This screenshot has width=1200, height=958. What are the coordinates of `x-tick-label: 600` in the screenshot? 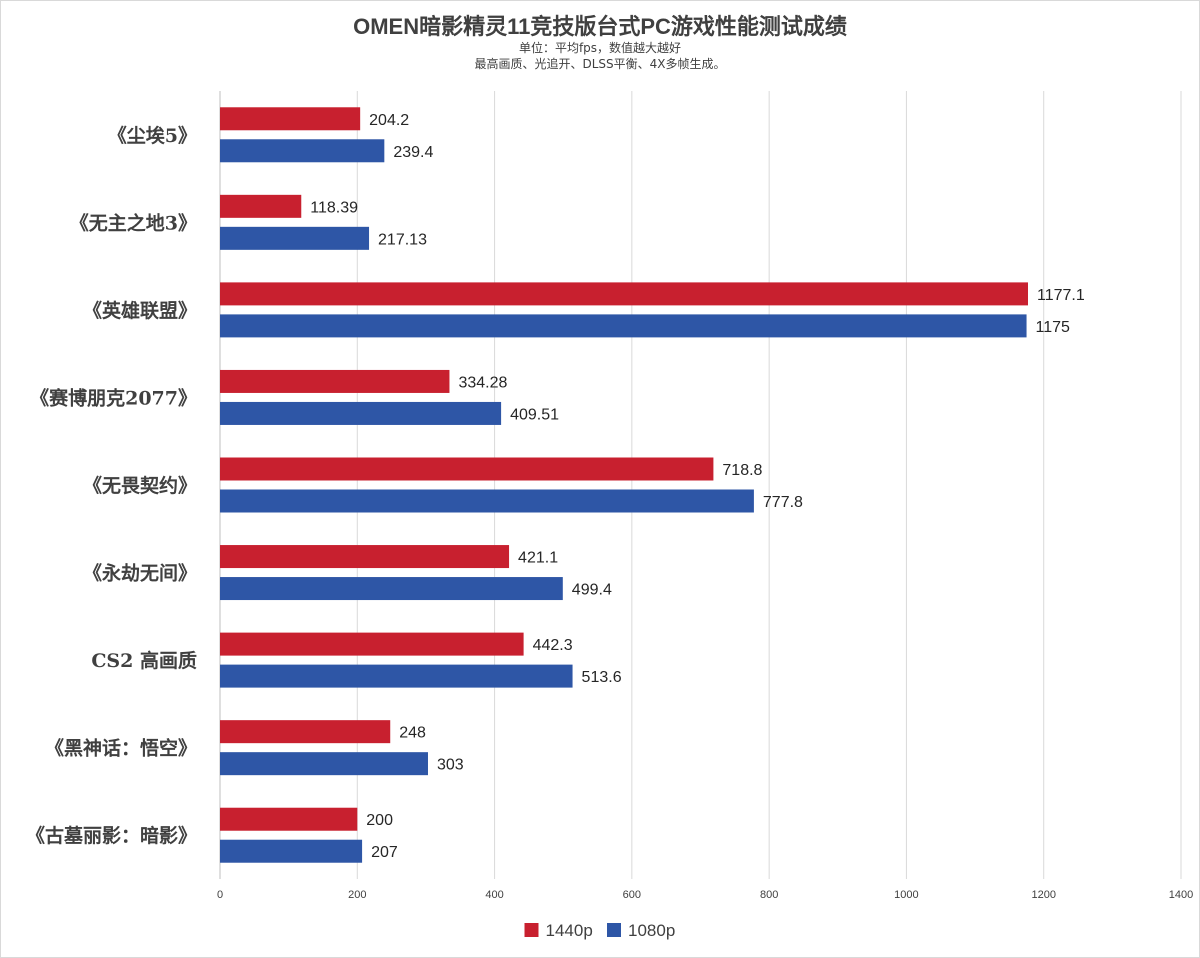 It's located at (632, 895).